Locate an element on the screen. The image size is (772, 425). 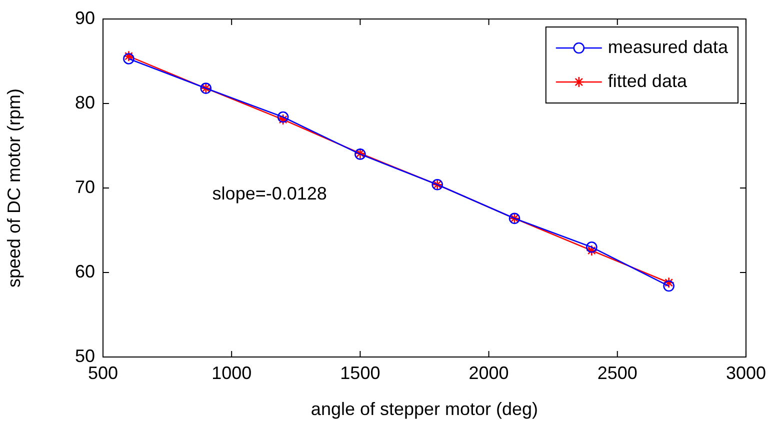
legend-label: fitted data is located at coordinates (648, 80).